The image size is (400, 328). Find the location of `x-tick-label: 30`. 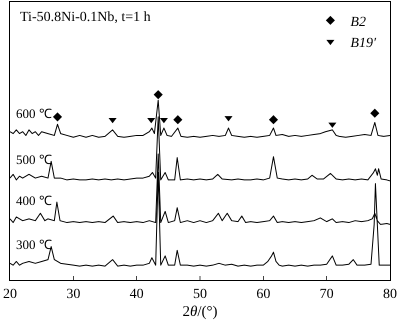

x-tick-label: 30 is located at coordinates (73, 294).